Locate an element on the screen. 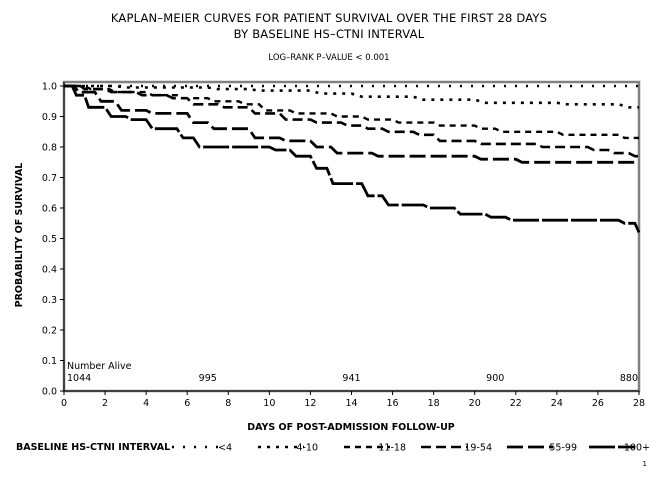 The width and height of the screenshot is (658, 485). number-alive-value: 995 is located at coordinates (208, 378).